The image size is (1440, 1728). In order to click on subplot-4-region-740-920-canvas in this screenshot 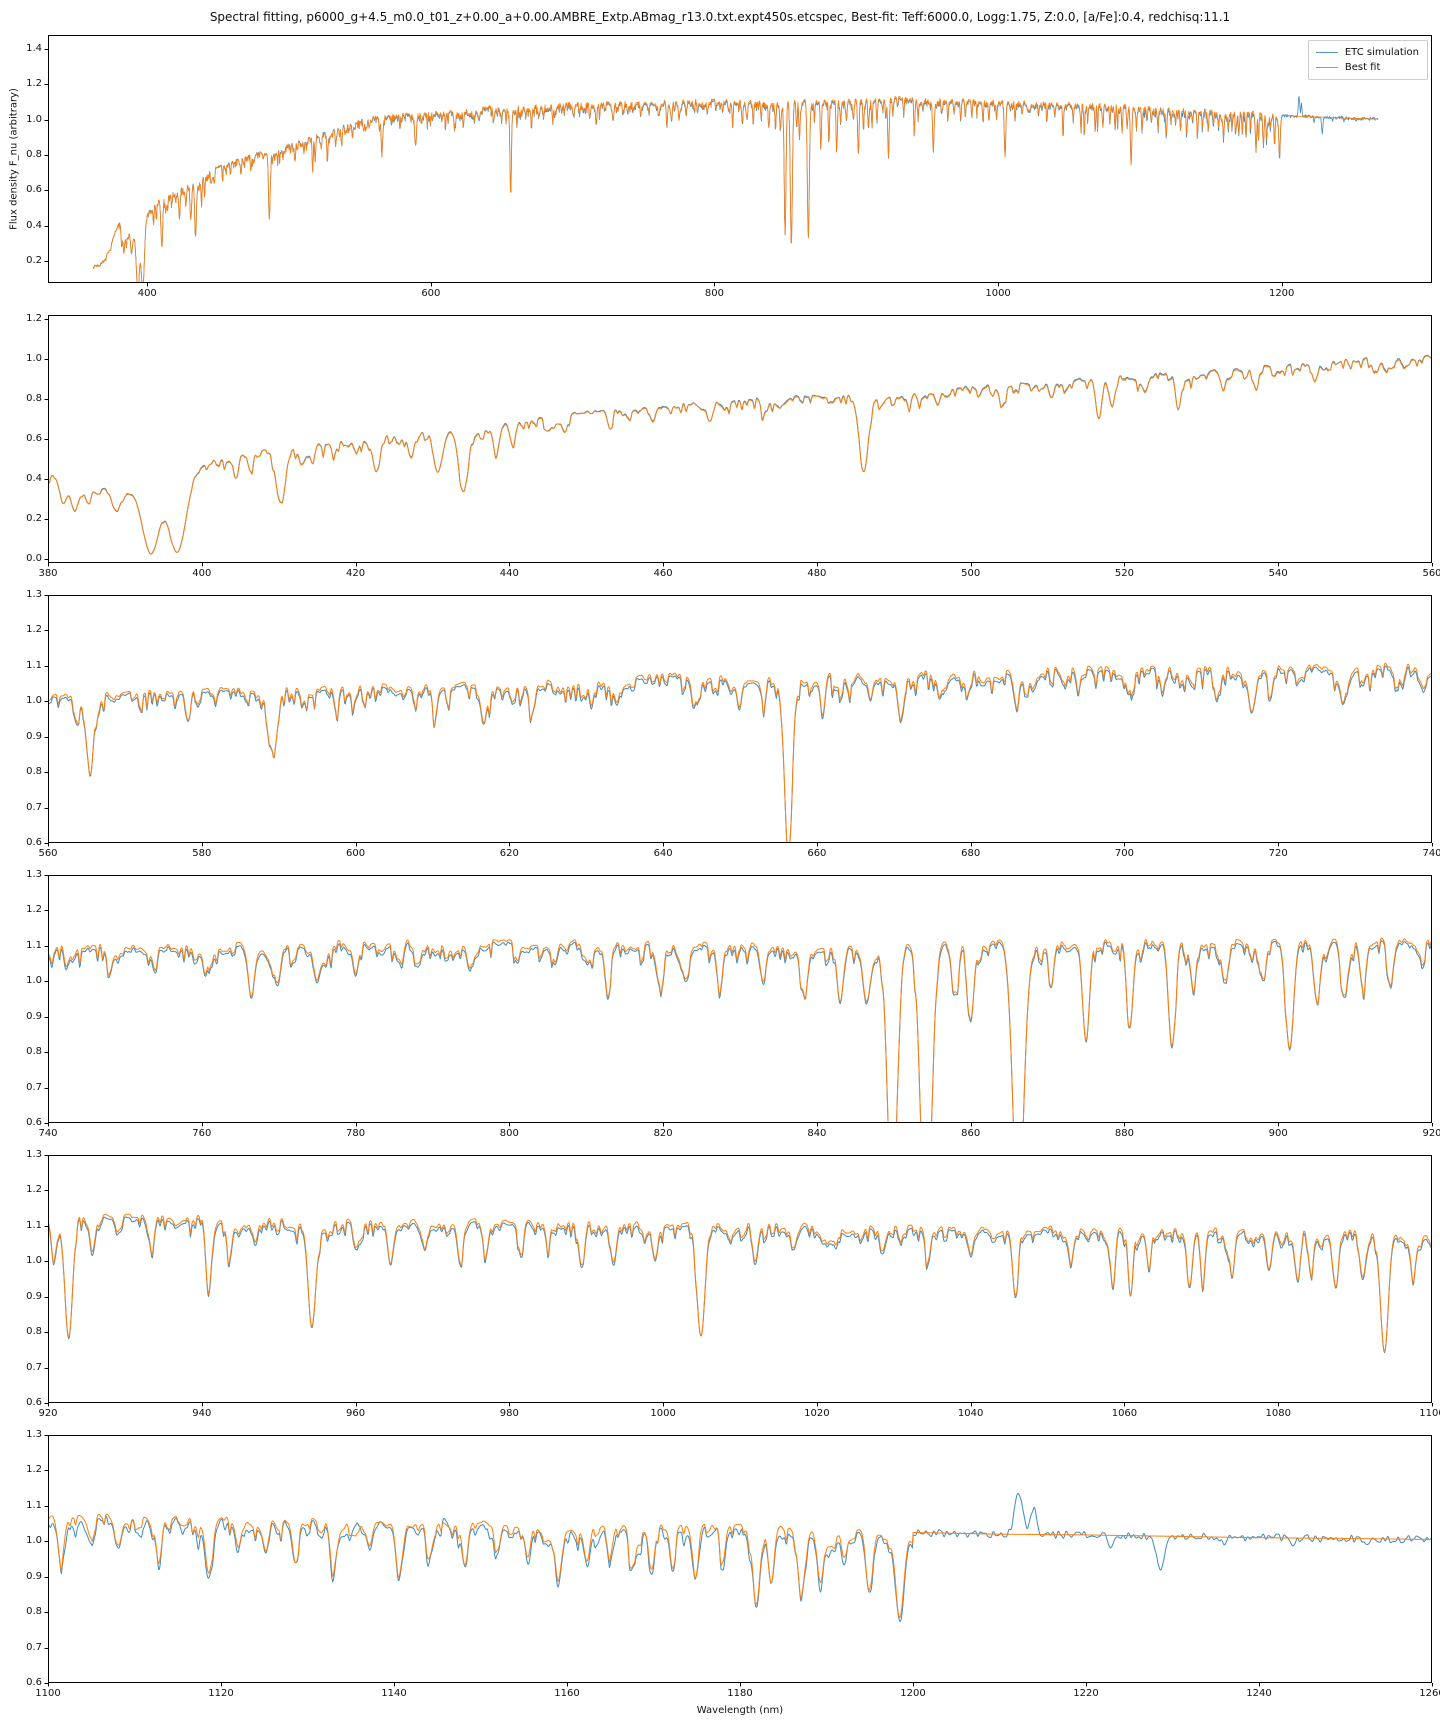, I will do `click(738, 1001)`.